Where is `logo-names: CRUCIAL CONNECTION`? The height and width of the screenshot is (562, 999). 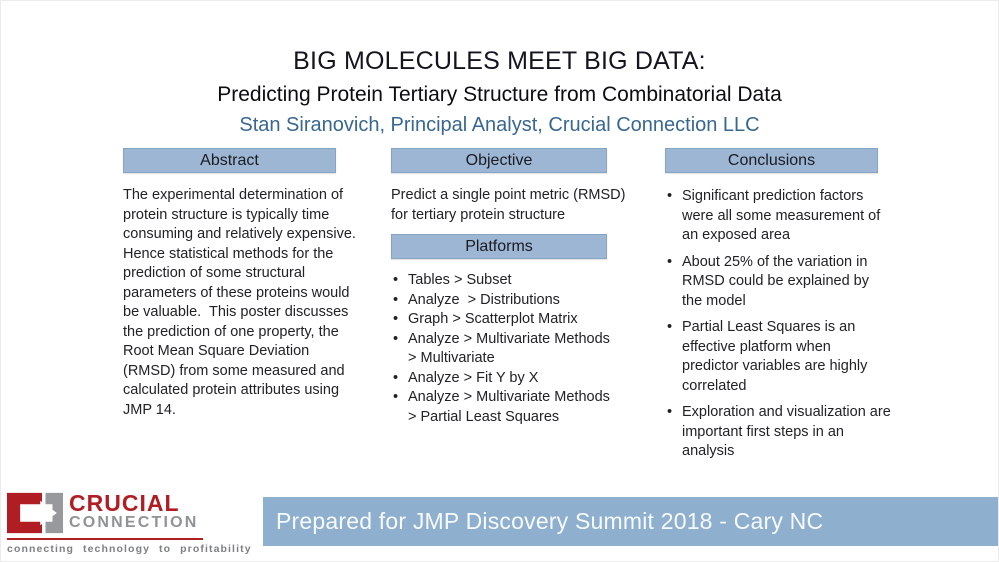
logo-names: CRUCIAL CONNECTION is located at coordinates (134, 511).